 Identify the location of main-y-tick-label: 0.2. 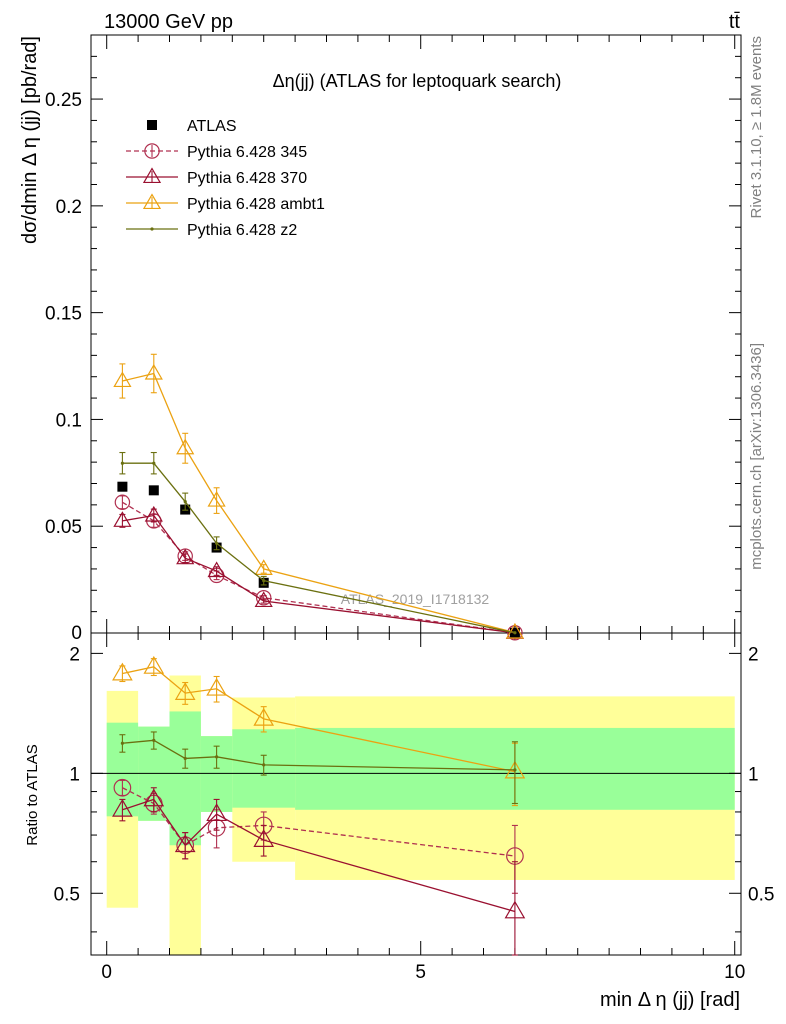
(69, 207).